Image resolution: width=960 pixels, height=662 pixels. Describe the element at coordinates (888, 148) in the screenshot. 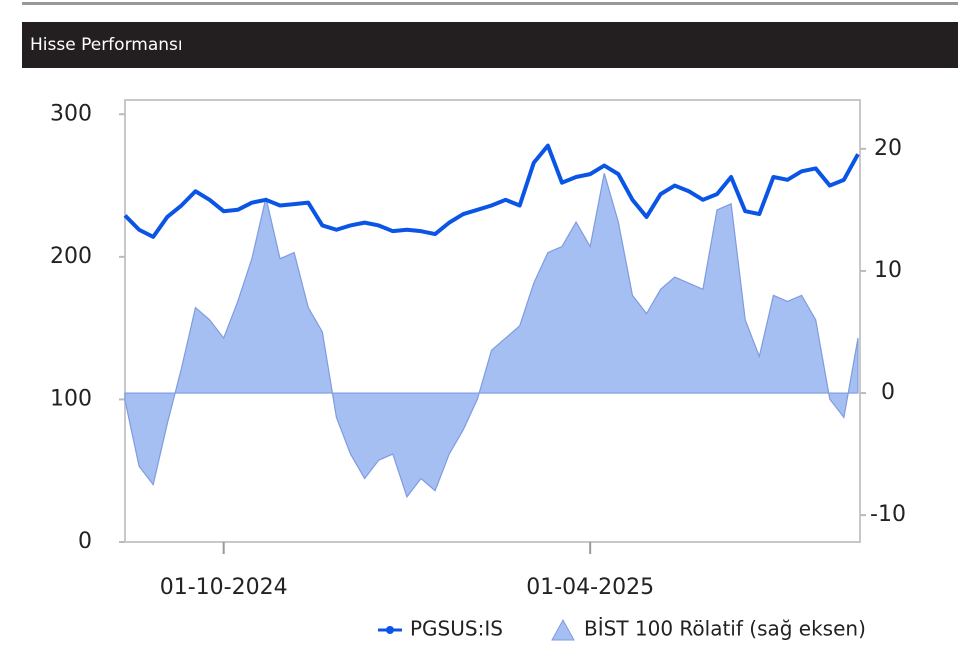

I see `y2-tick-label: 20` at that location.